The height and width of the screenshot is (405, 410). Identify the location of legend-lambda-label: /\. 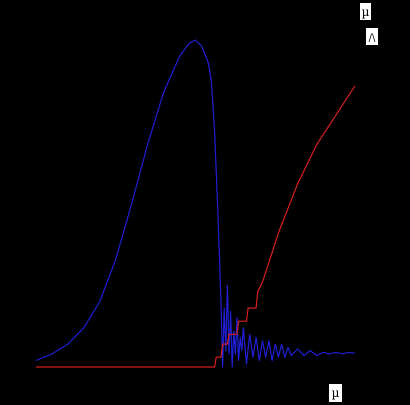
(372, 36).